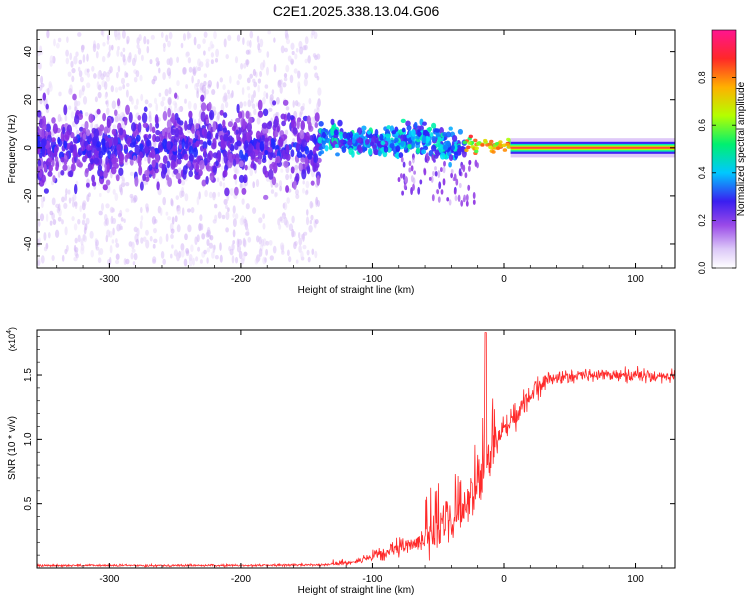 This screenshot has height=600, width=750. What do you see at coordinates (635, 579) in the screenshot?
I see `snr-x-tick-label: 100` at bounding box center [635, 579].